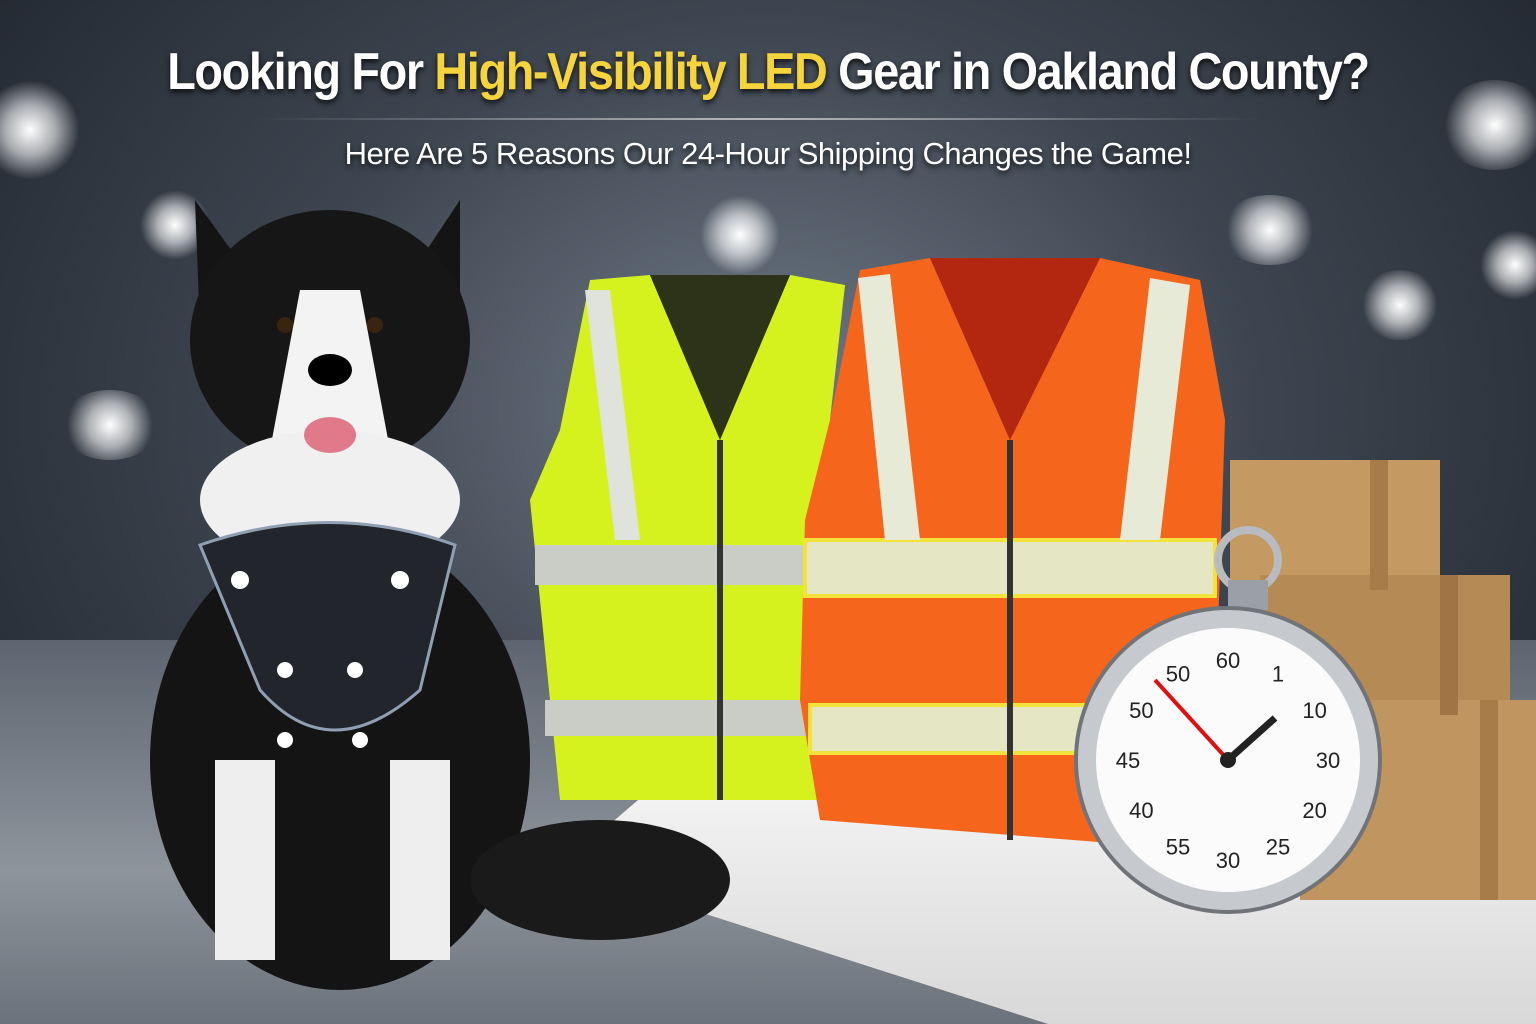  I want to click on yellow-led-vest, so click(690, 537).